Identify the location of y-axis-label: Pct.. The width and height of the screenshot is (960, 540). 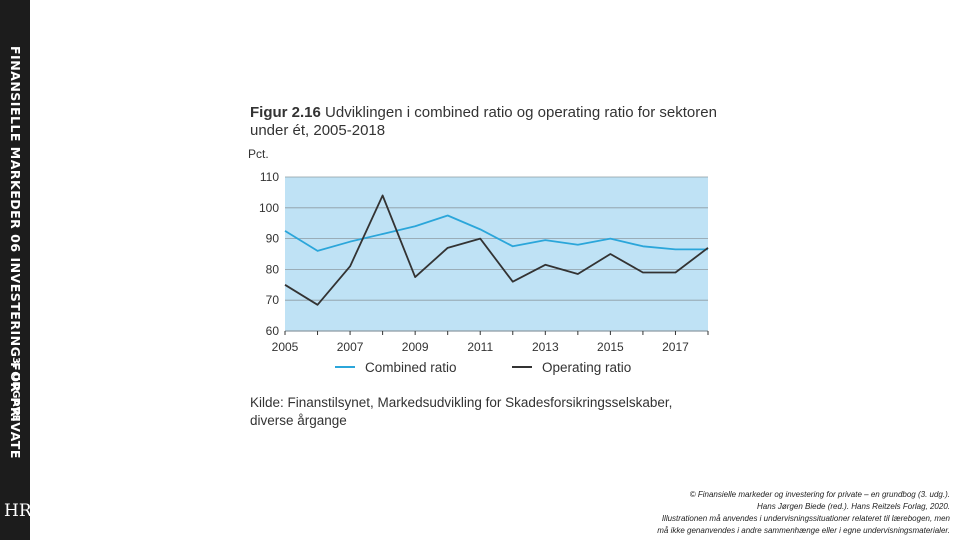
(258, 154).